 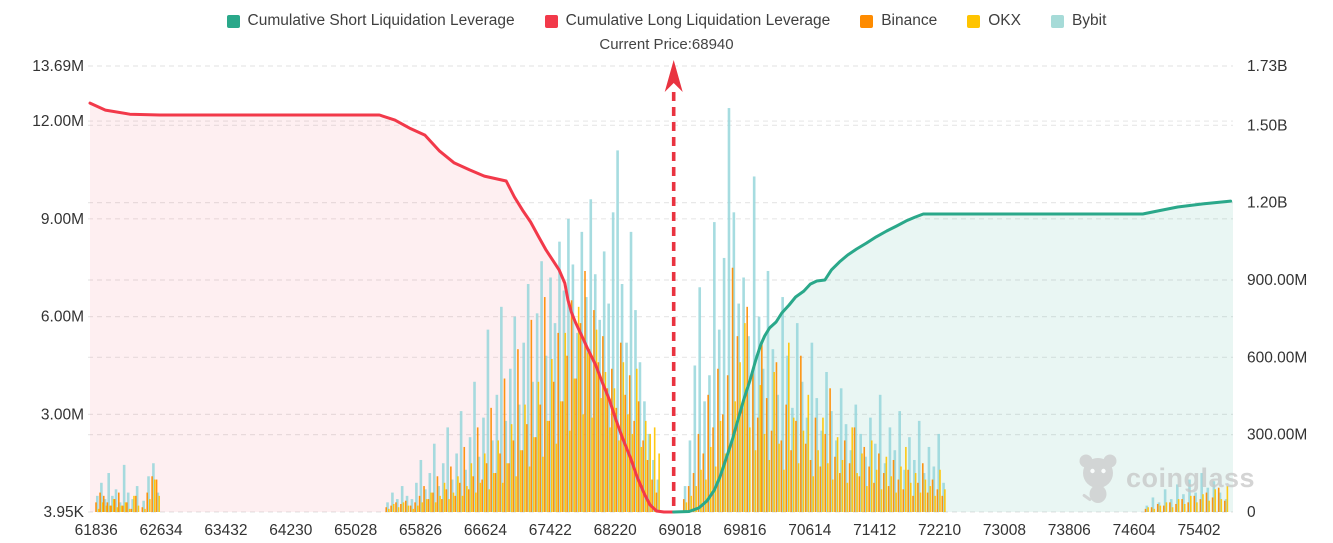 I want to click on svg-text: 75402, so click(x=1198, y=530).